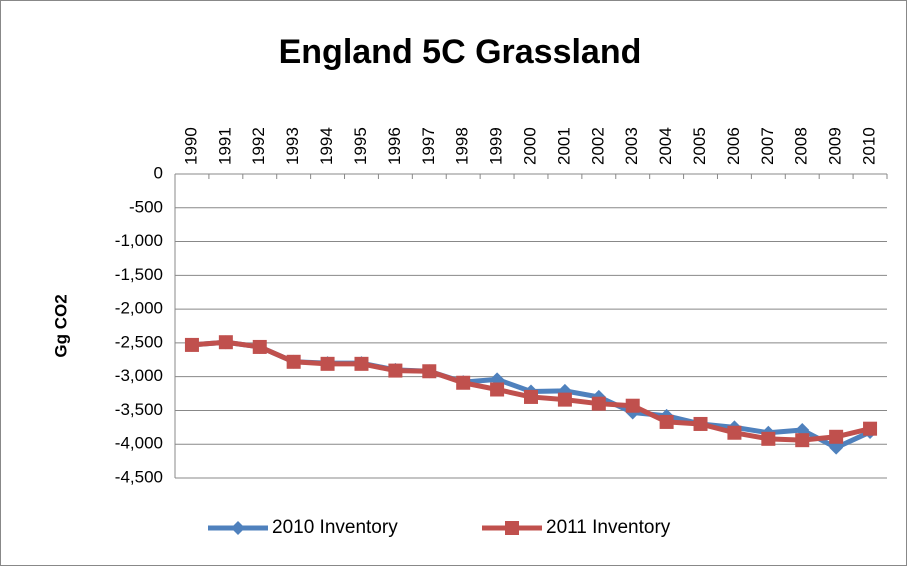 The width and height of the screenshot is (908, 567). Describe the element at coordinates (139, 274) in the screenshot. I see `y-tick-label: -1,500` at that location.